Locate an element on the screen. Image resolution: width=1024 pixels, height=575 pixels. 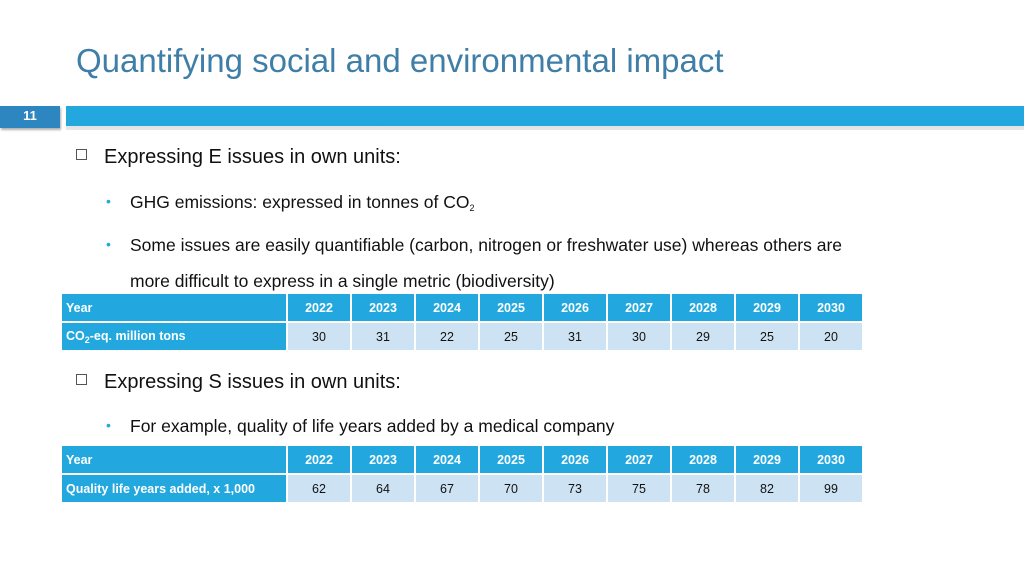
bullet-ghg-text: GHG emissions: expressed in tonnes of CO is located at coordinates (300, 202).